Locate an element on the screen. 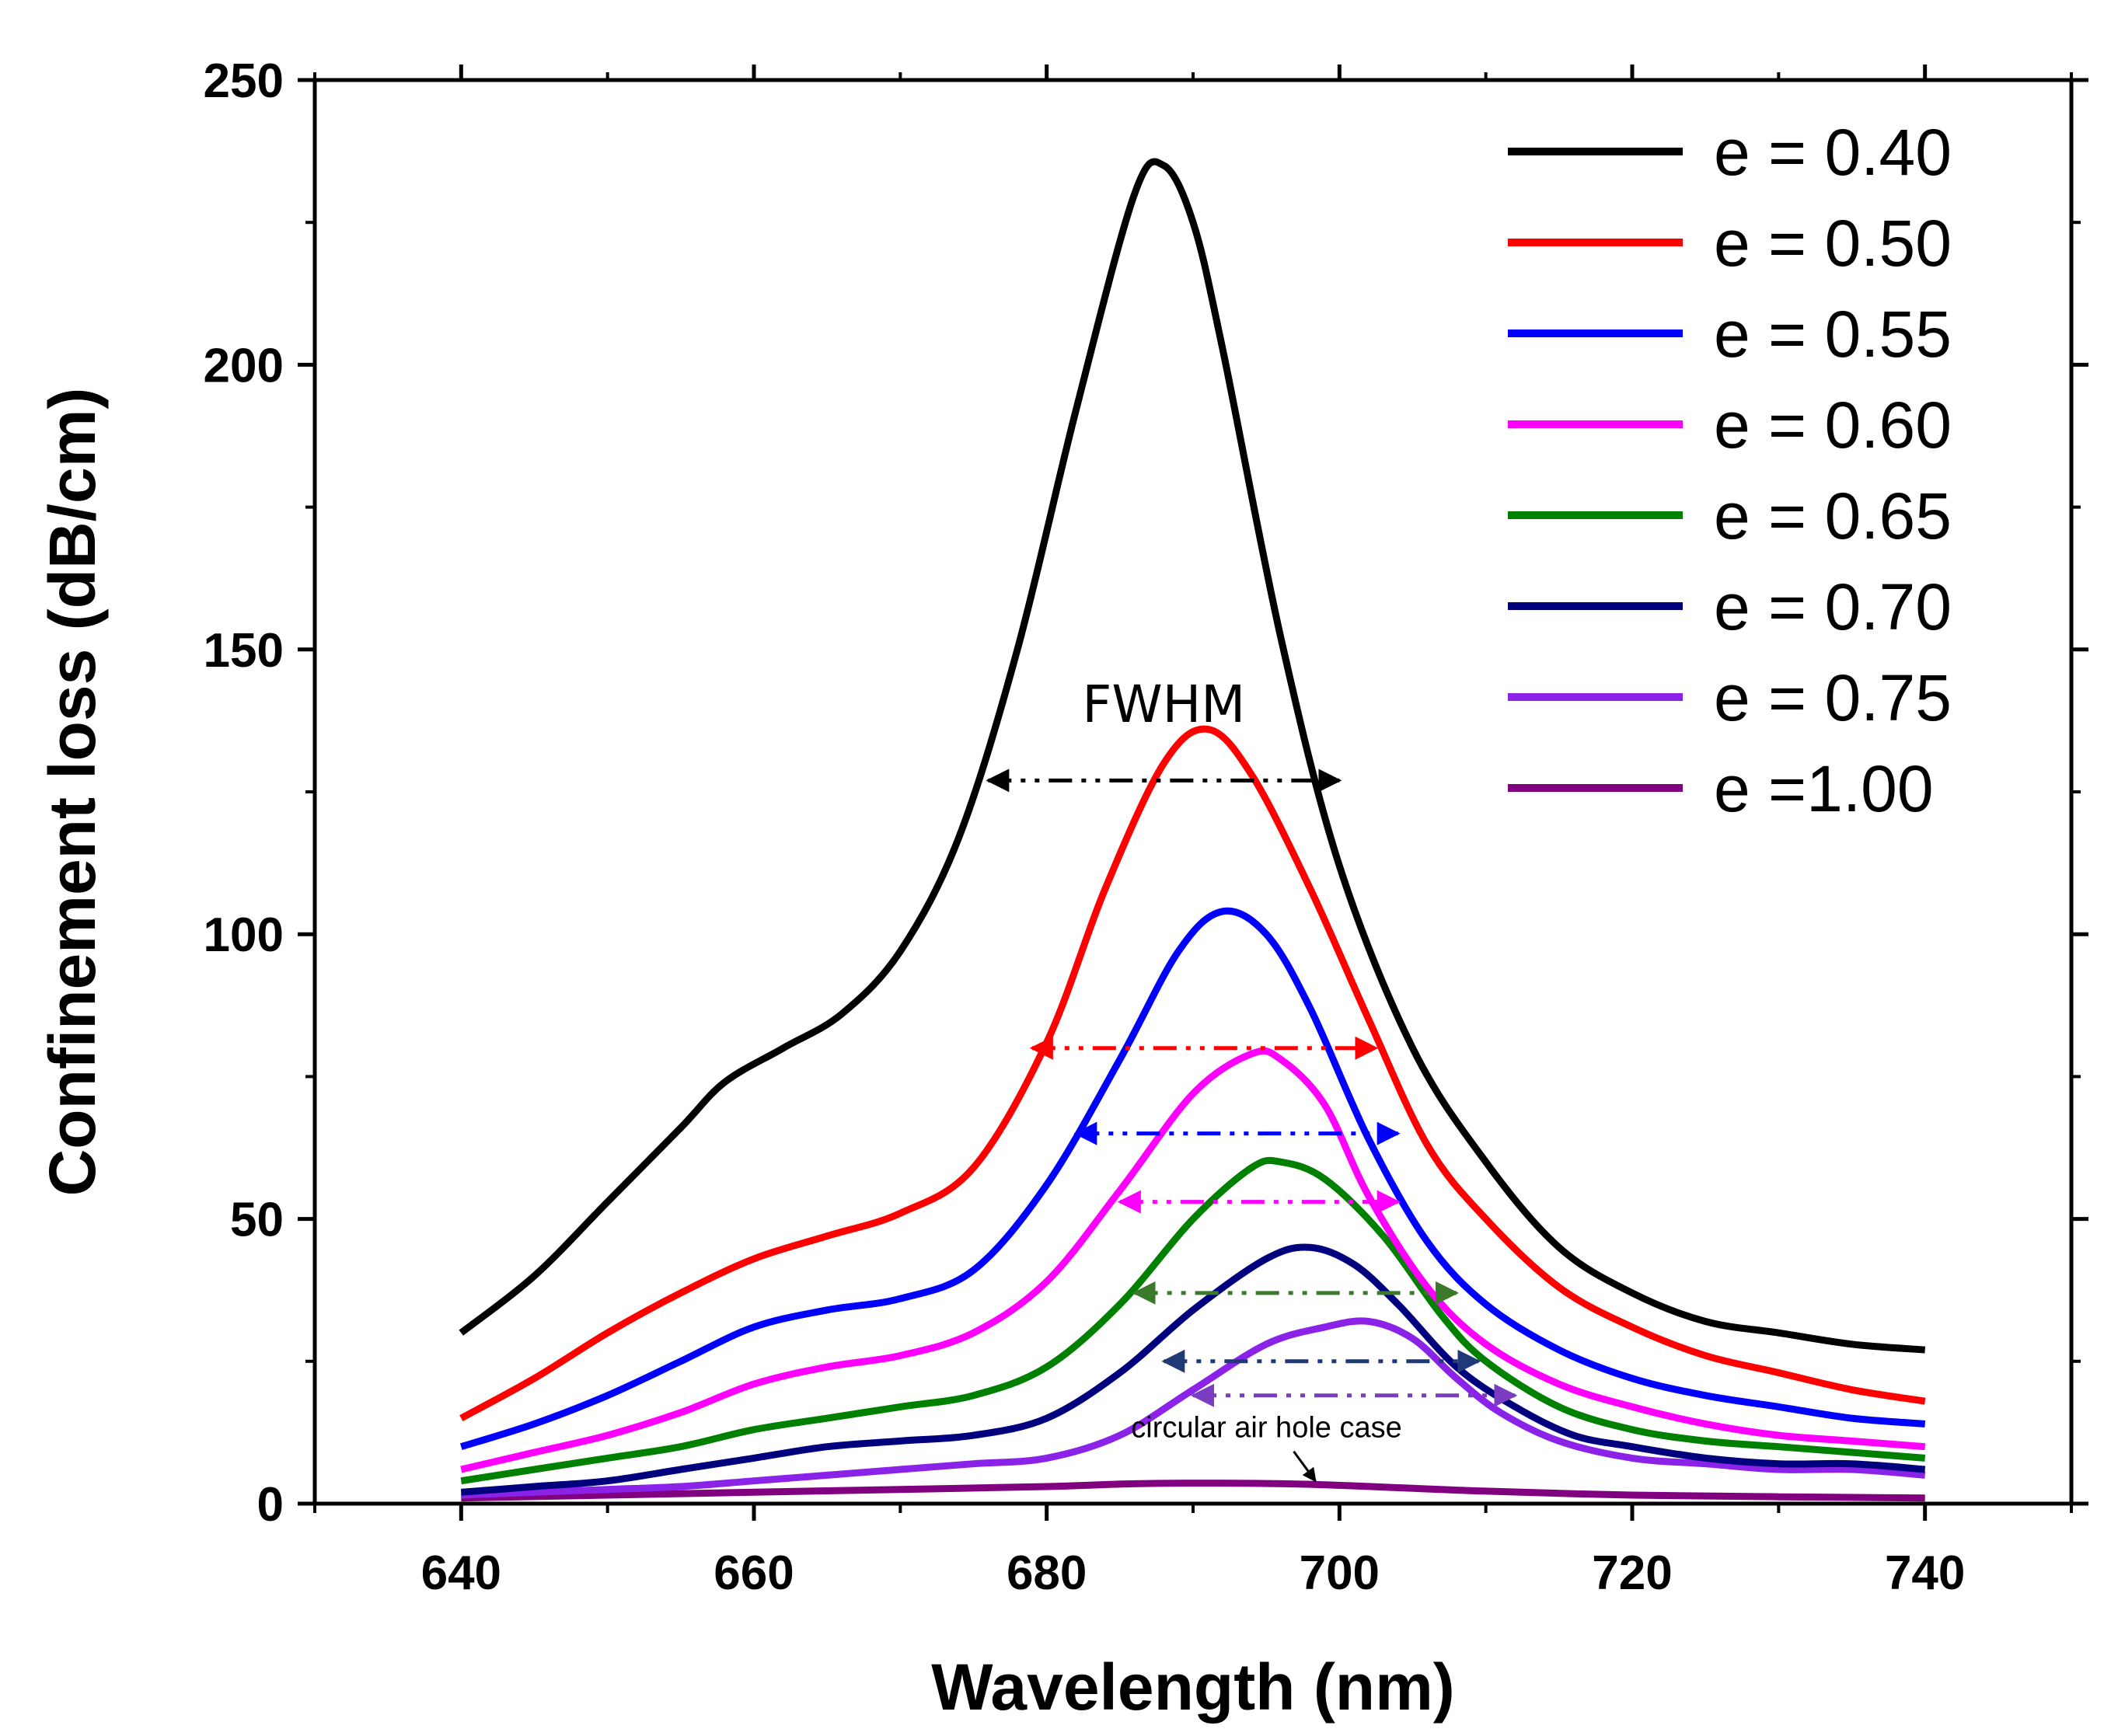 Image resolution: width=2104 pixels, height=1736 pixels. circular-air-hole-label: circular air hole case is located at coordinates (1266, 1428).